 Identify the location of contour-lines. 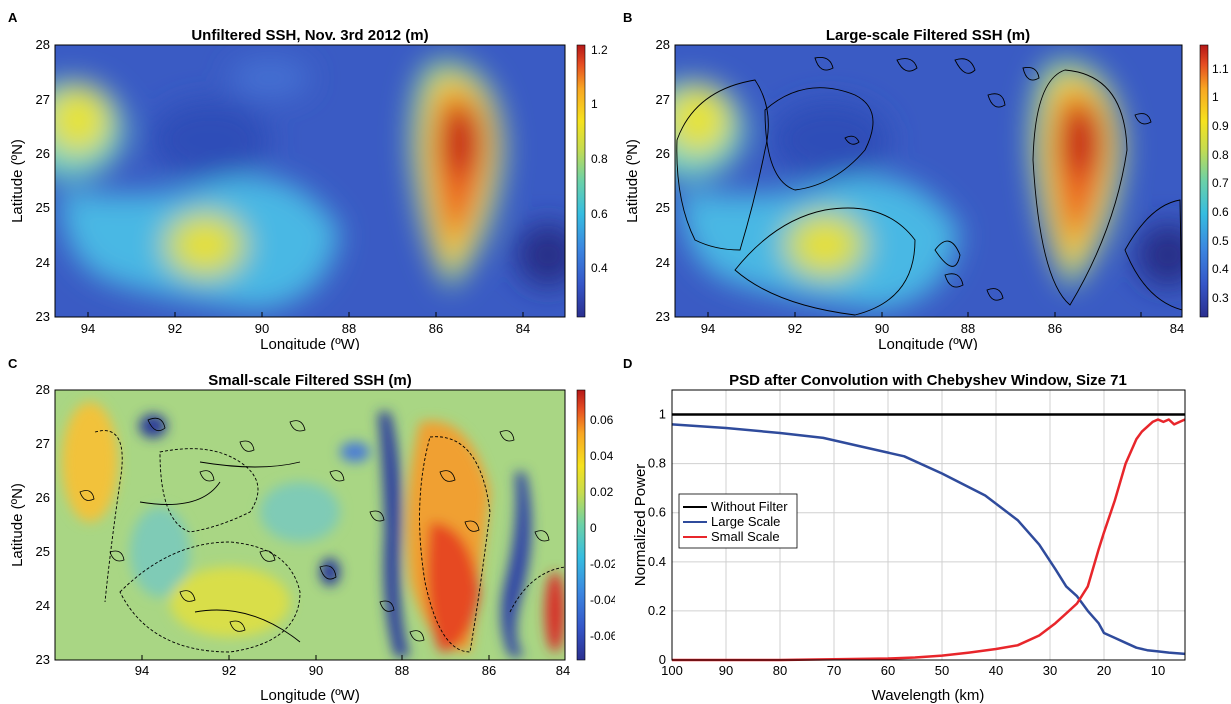
(329, 541).